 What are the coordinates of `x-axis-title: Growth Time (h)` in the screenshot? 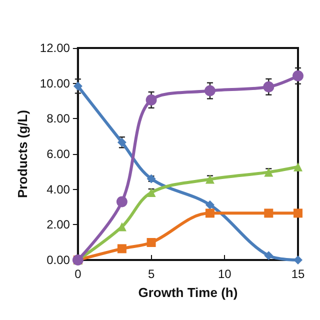 It's located at (188, 292).